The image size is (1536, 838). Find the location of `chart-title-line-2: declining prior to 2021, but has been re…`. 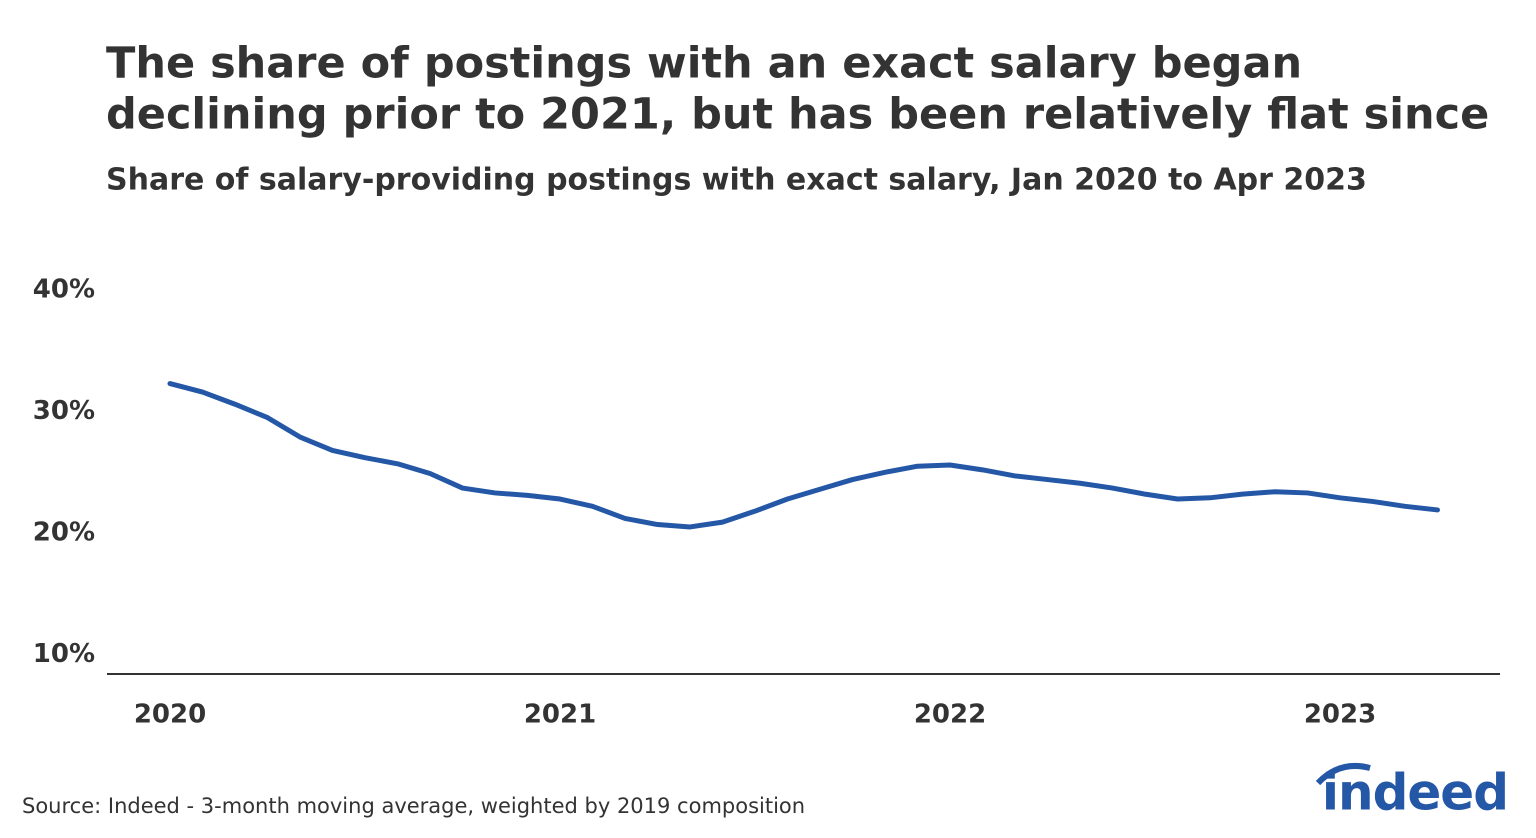

chart-title-line-2: declining prior to 2021, but has been re… is located at coordinates (797, 115).